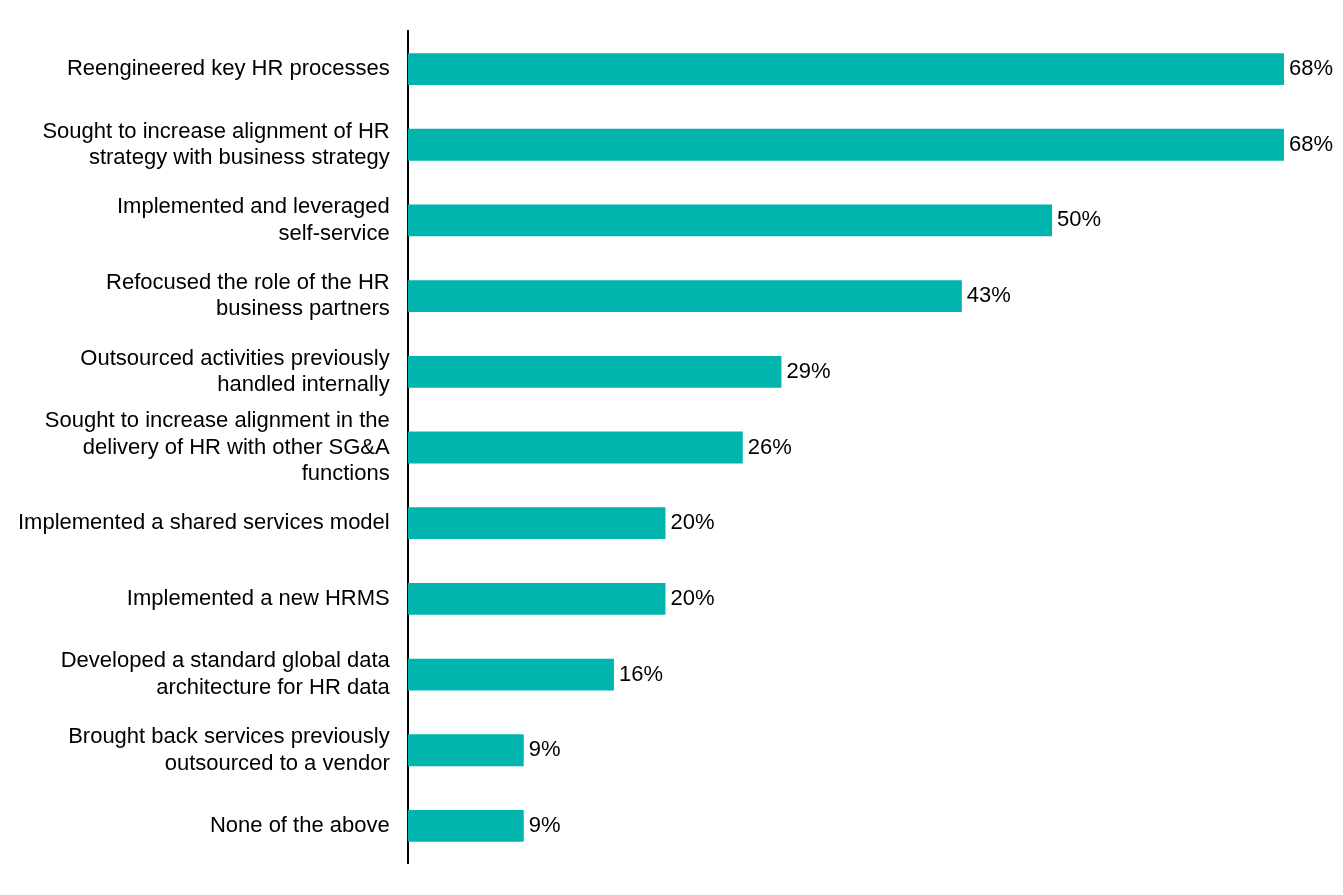 Image resolution: width=1343 pixels, height=895 pixels. I want to click on y-tick-label: Brought back services previously outsourced to a vendor, so click(229, 749).